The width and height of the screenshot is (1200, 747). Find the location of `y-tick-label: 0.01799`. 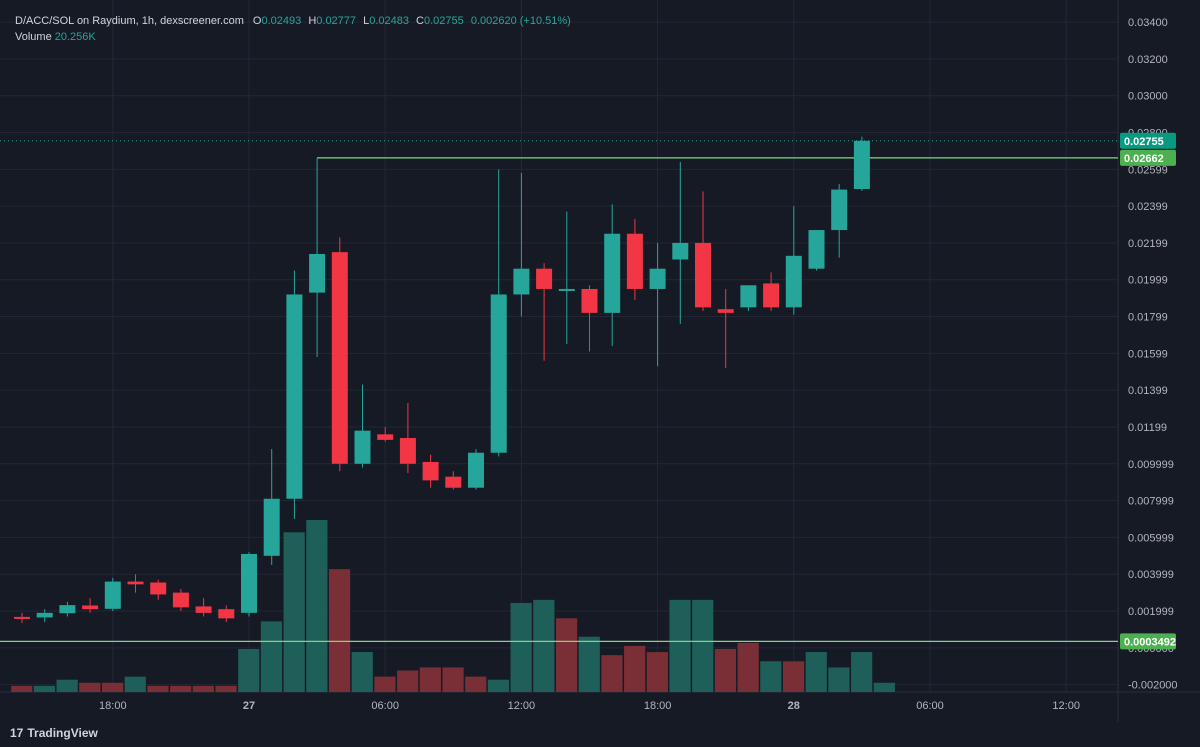

y-tick-label: 0.01799 is located at coordinates (1148, 318).